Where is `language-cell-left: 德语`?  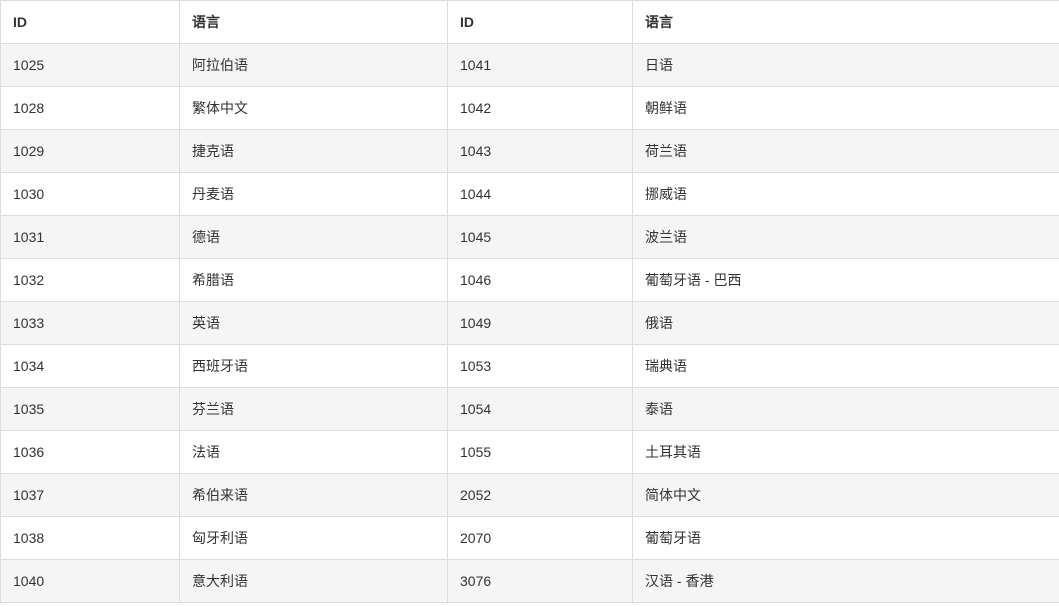 language-cell-left: 德语 is located at coordinates (313, 237).